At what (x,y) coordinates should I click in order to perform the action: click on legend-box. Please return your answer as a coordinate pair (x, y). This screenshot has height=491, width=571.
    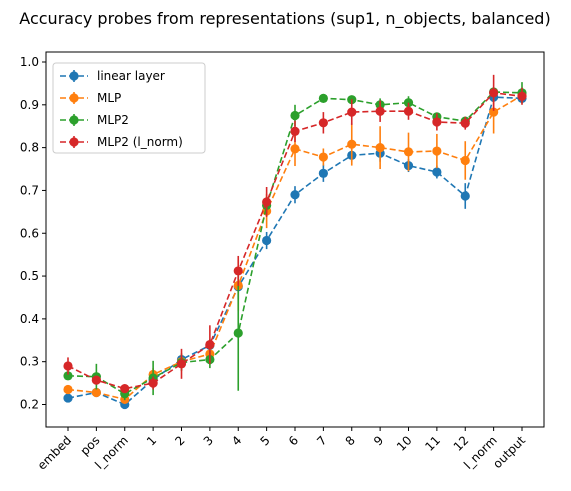
    Looking at the image, I should click on (129, 108).